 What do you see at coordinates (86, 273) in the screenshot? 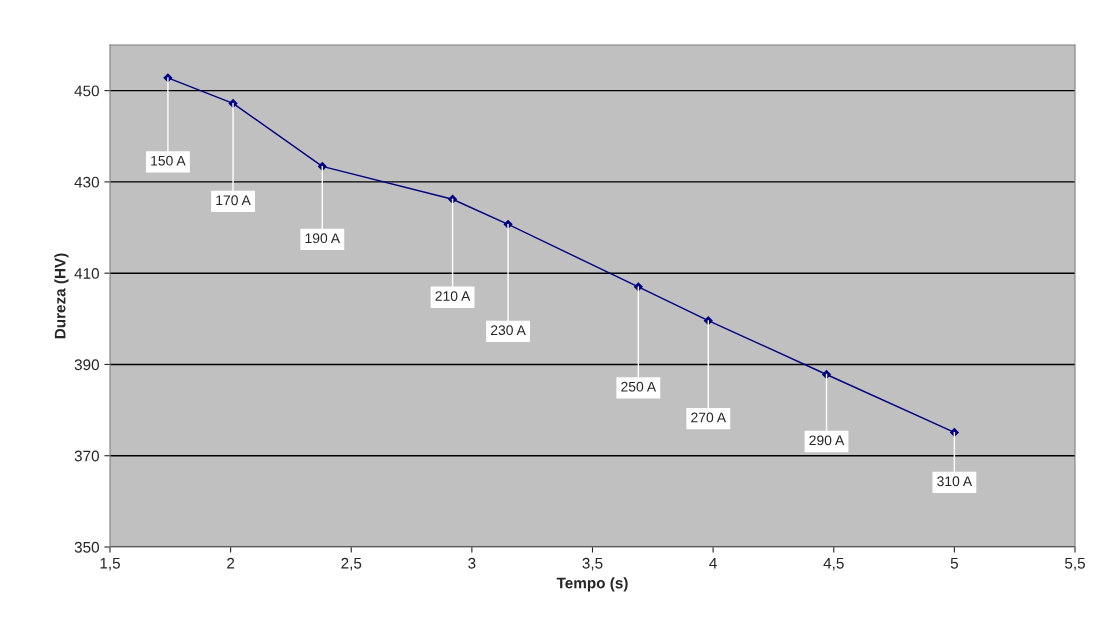
I see `y-tick-label: 410` at bounding box center [86, 273].